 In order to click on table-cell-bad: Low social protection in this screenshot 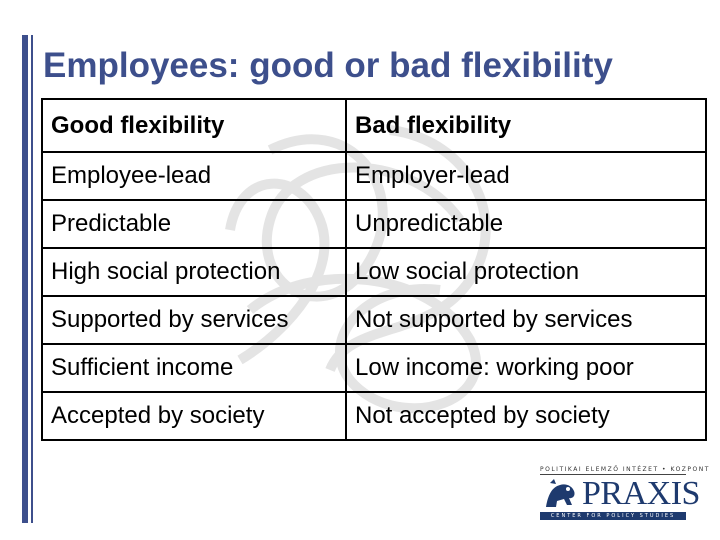, I will do `click(526, 272)`.